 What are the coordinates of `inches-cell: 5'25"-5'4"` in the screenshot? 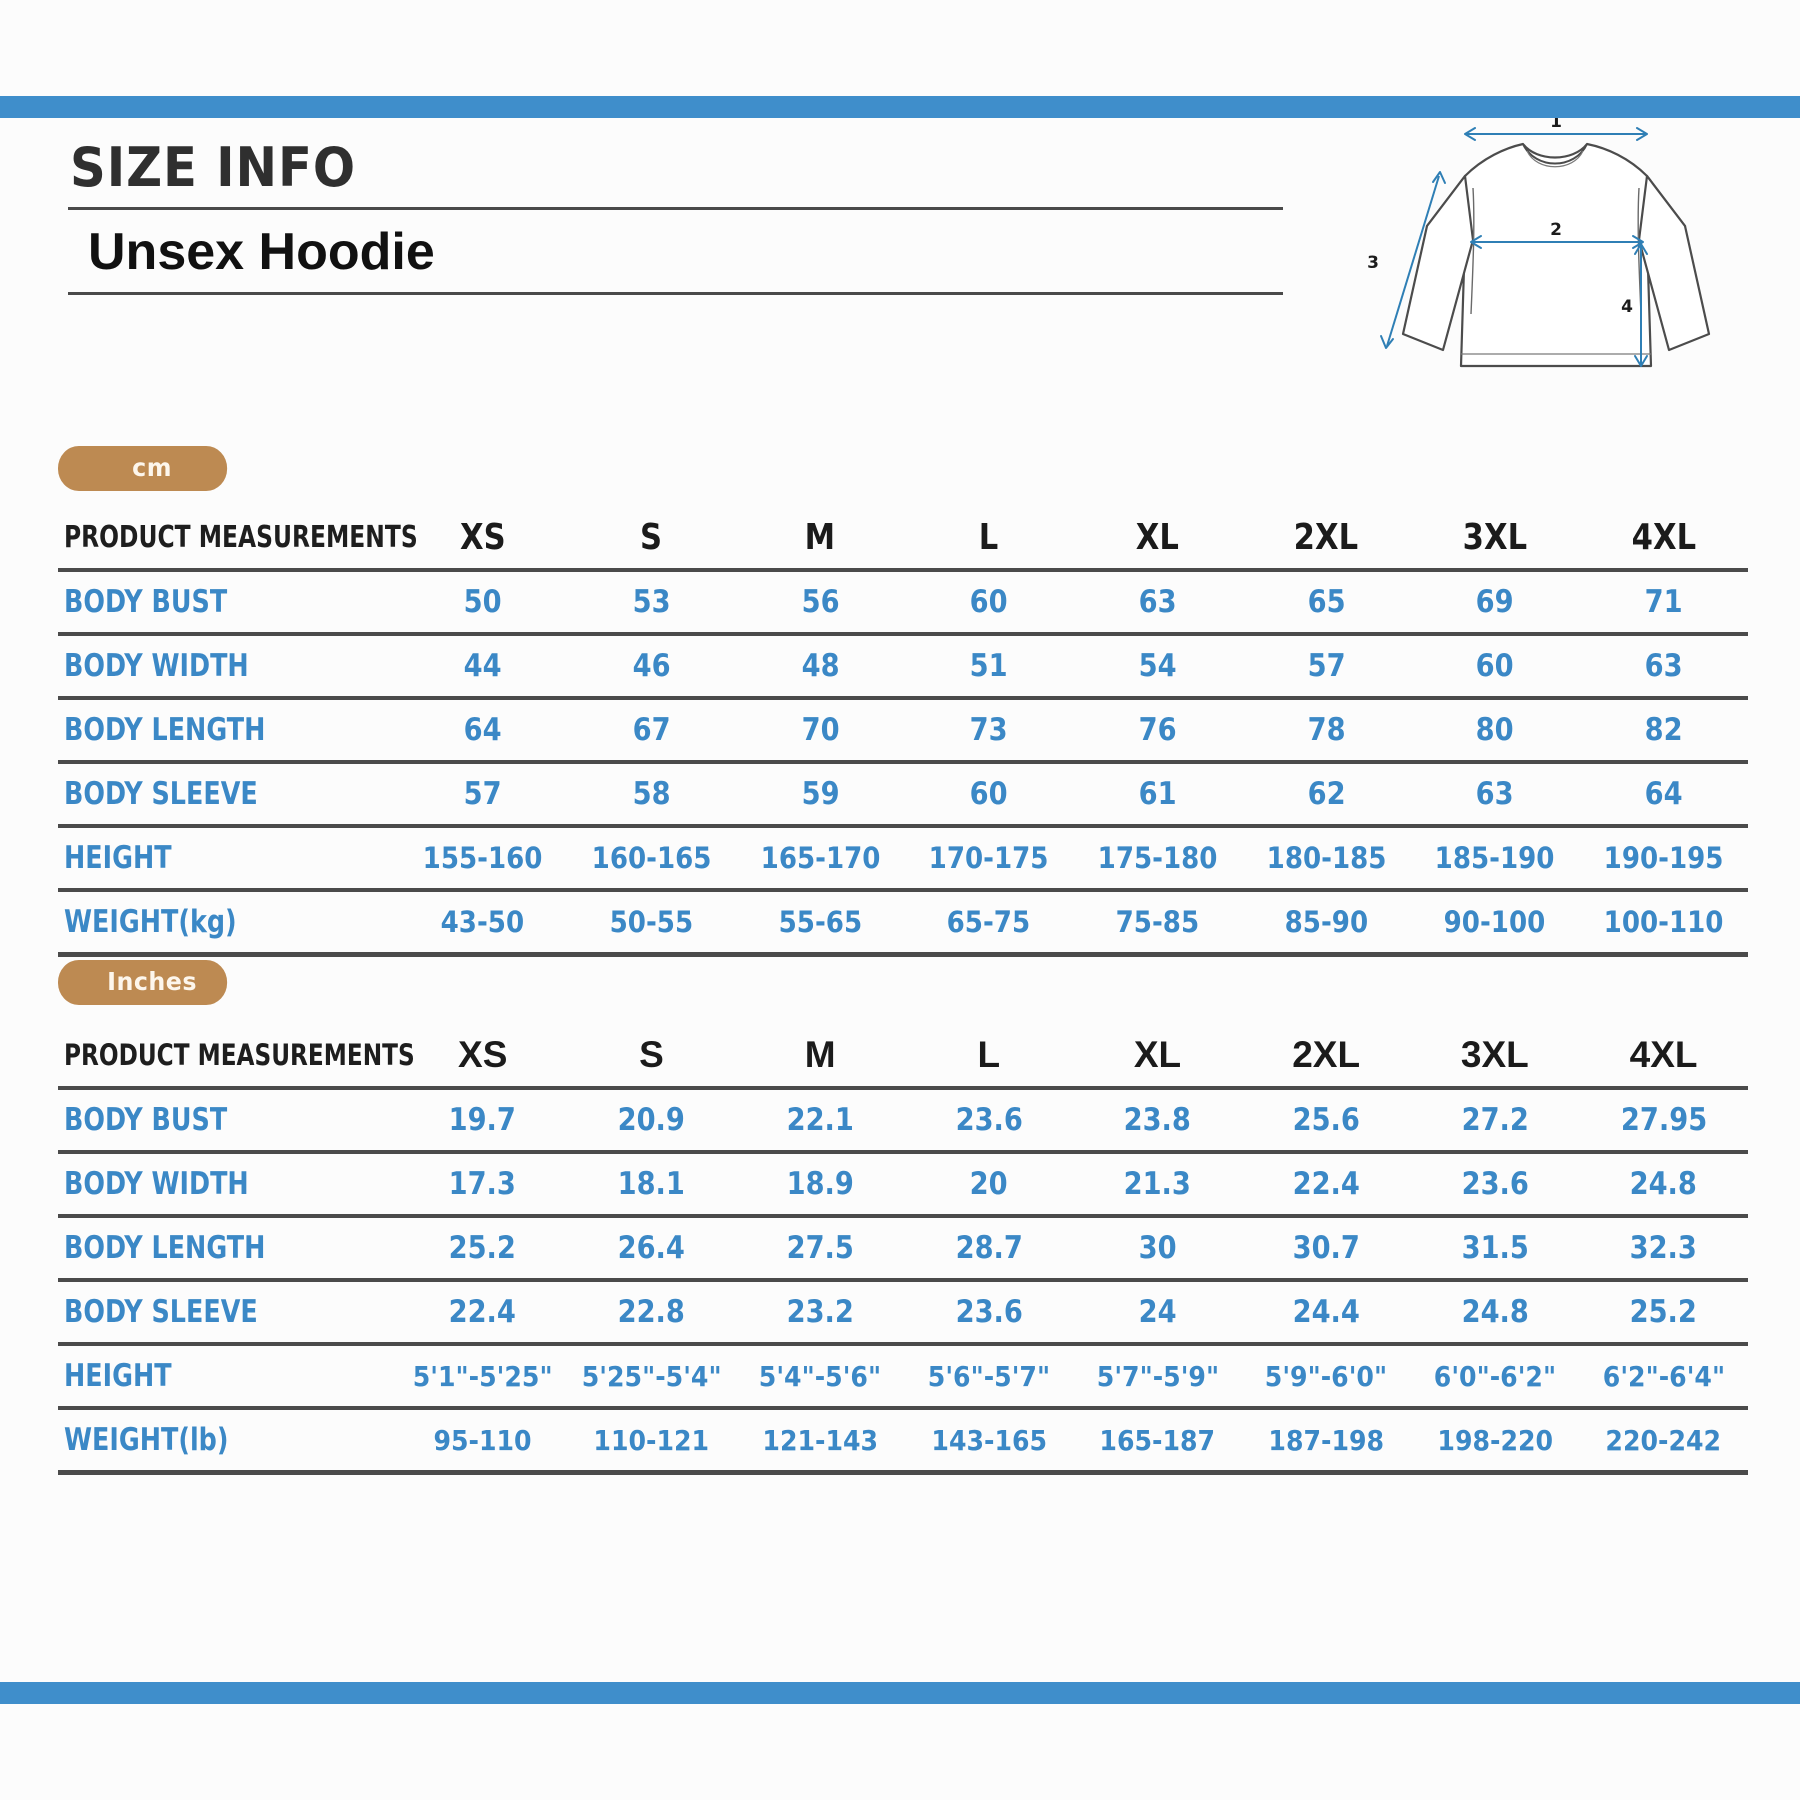 It's located at (651, 1375).